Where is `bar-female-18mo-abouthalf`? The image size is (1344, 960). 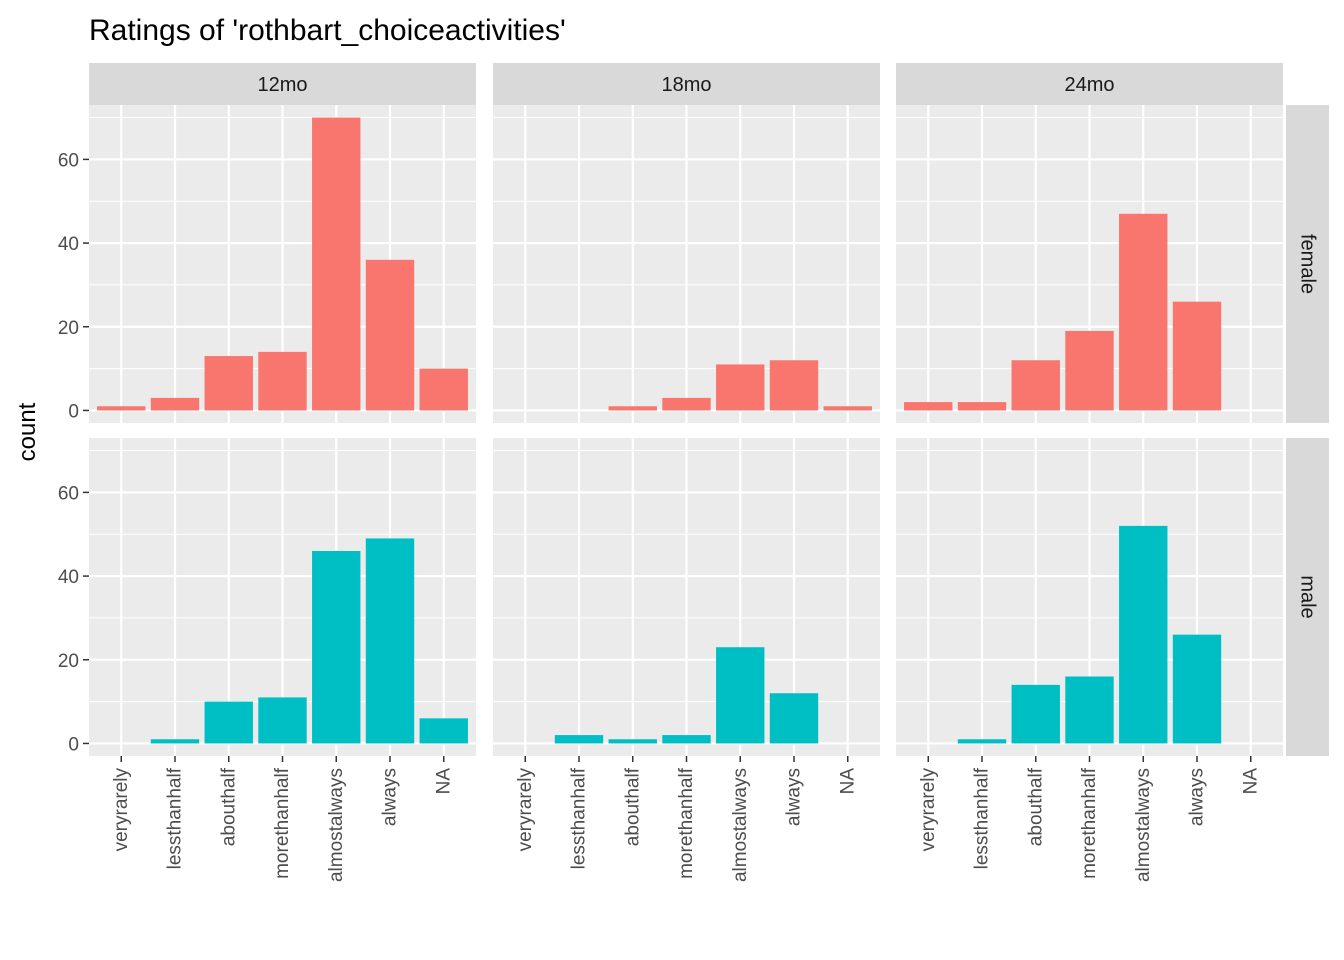
bar-female-18mo-abouthalf is located at coordinates (632, 408).